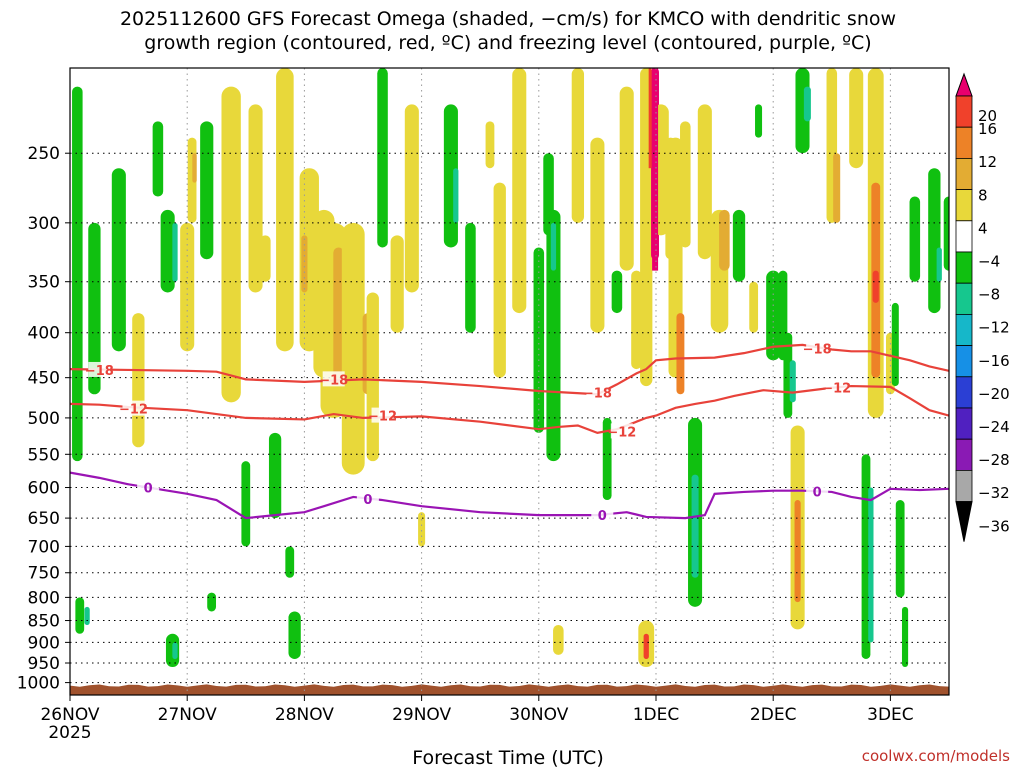 The width and height of the screenshot is (1024, 768). Describe the element at coordinates (509, 689) in the screenshot. I see `terrain-band` at that location.